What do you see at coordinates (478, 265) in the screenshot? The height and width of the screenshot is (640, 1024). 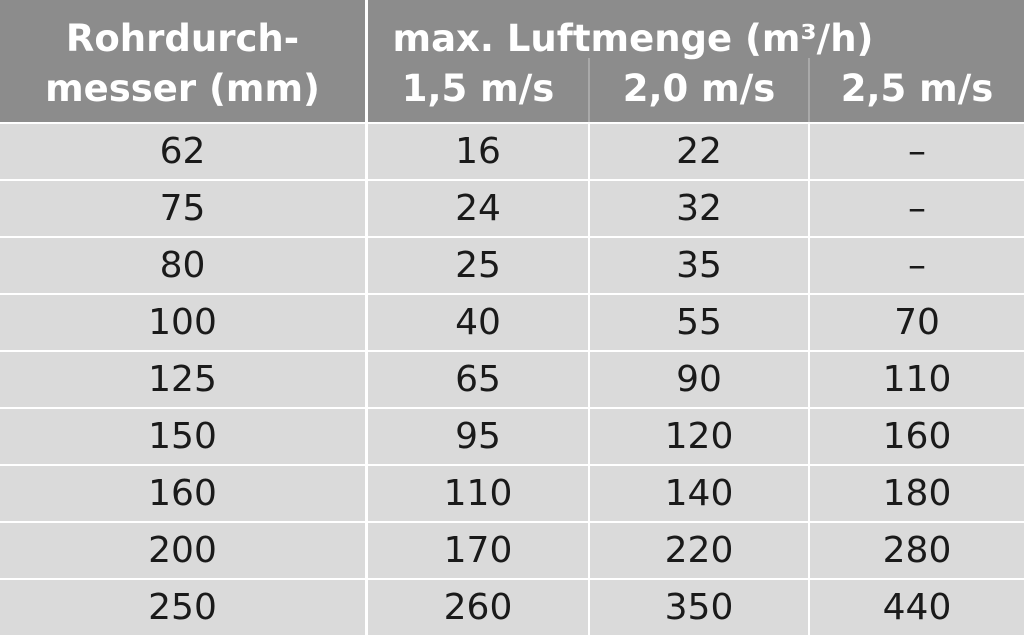 I see `airflow-cell: 25` at bounding box center [478, 265].